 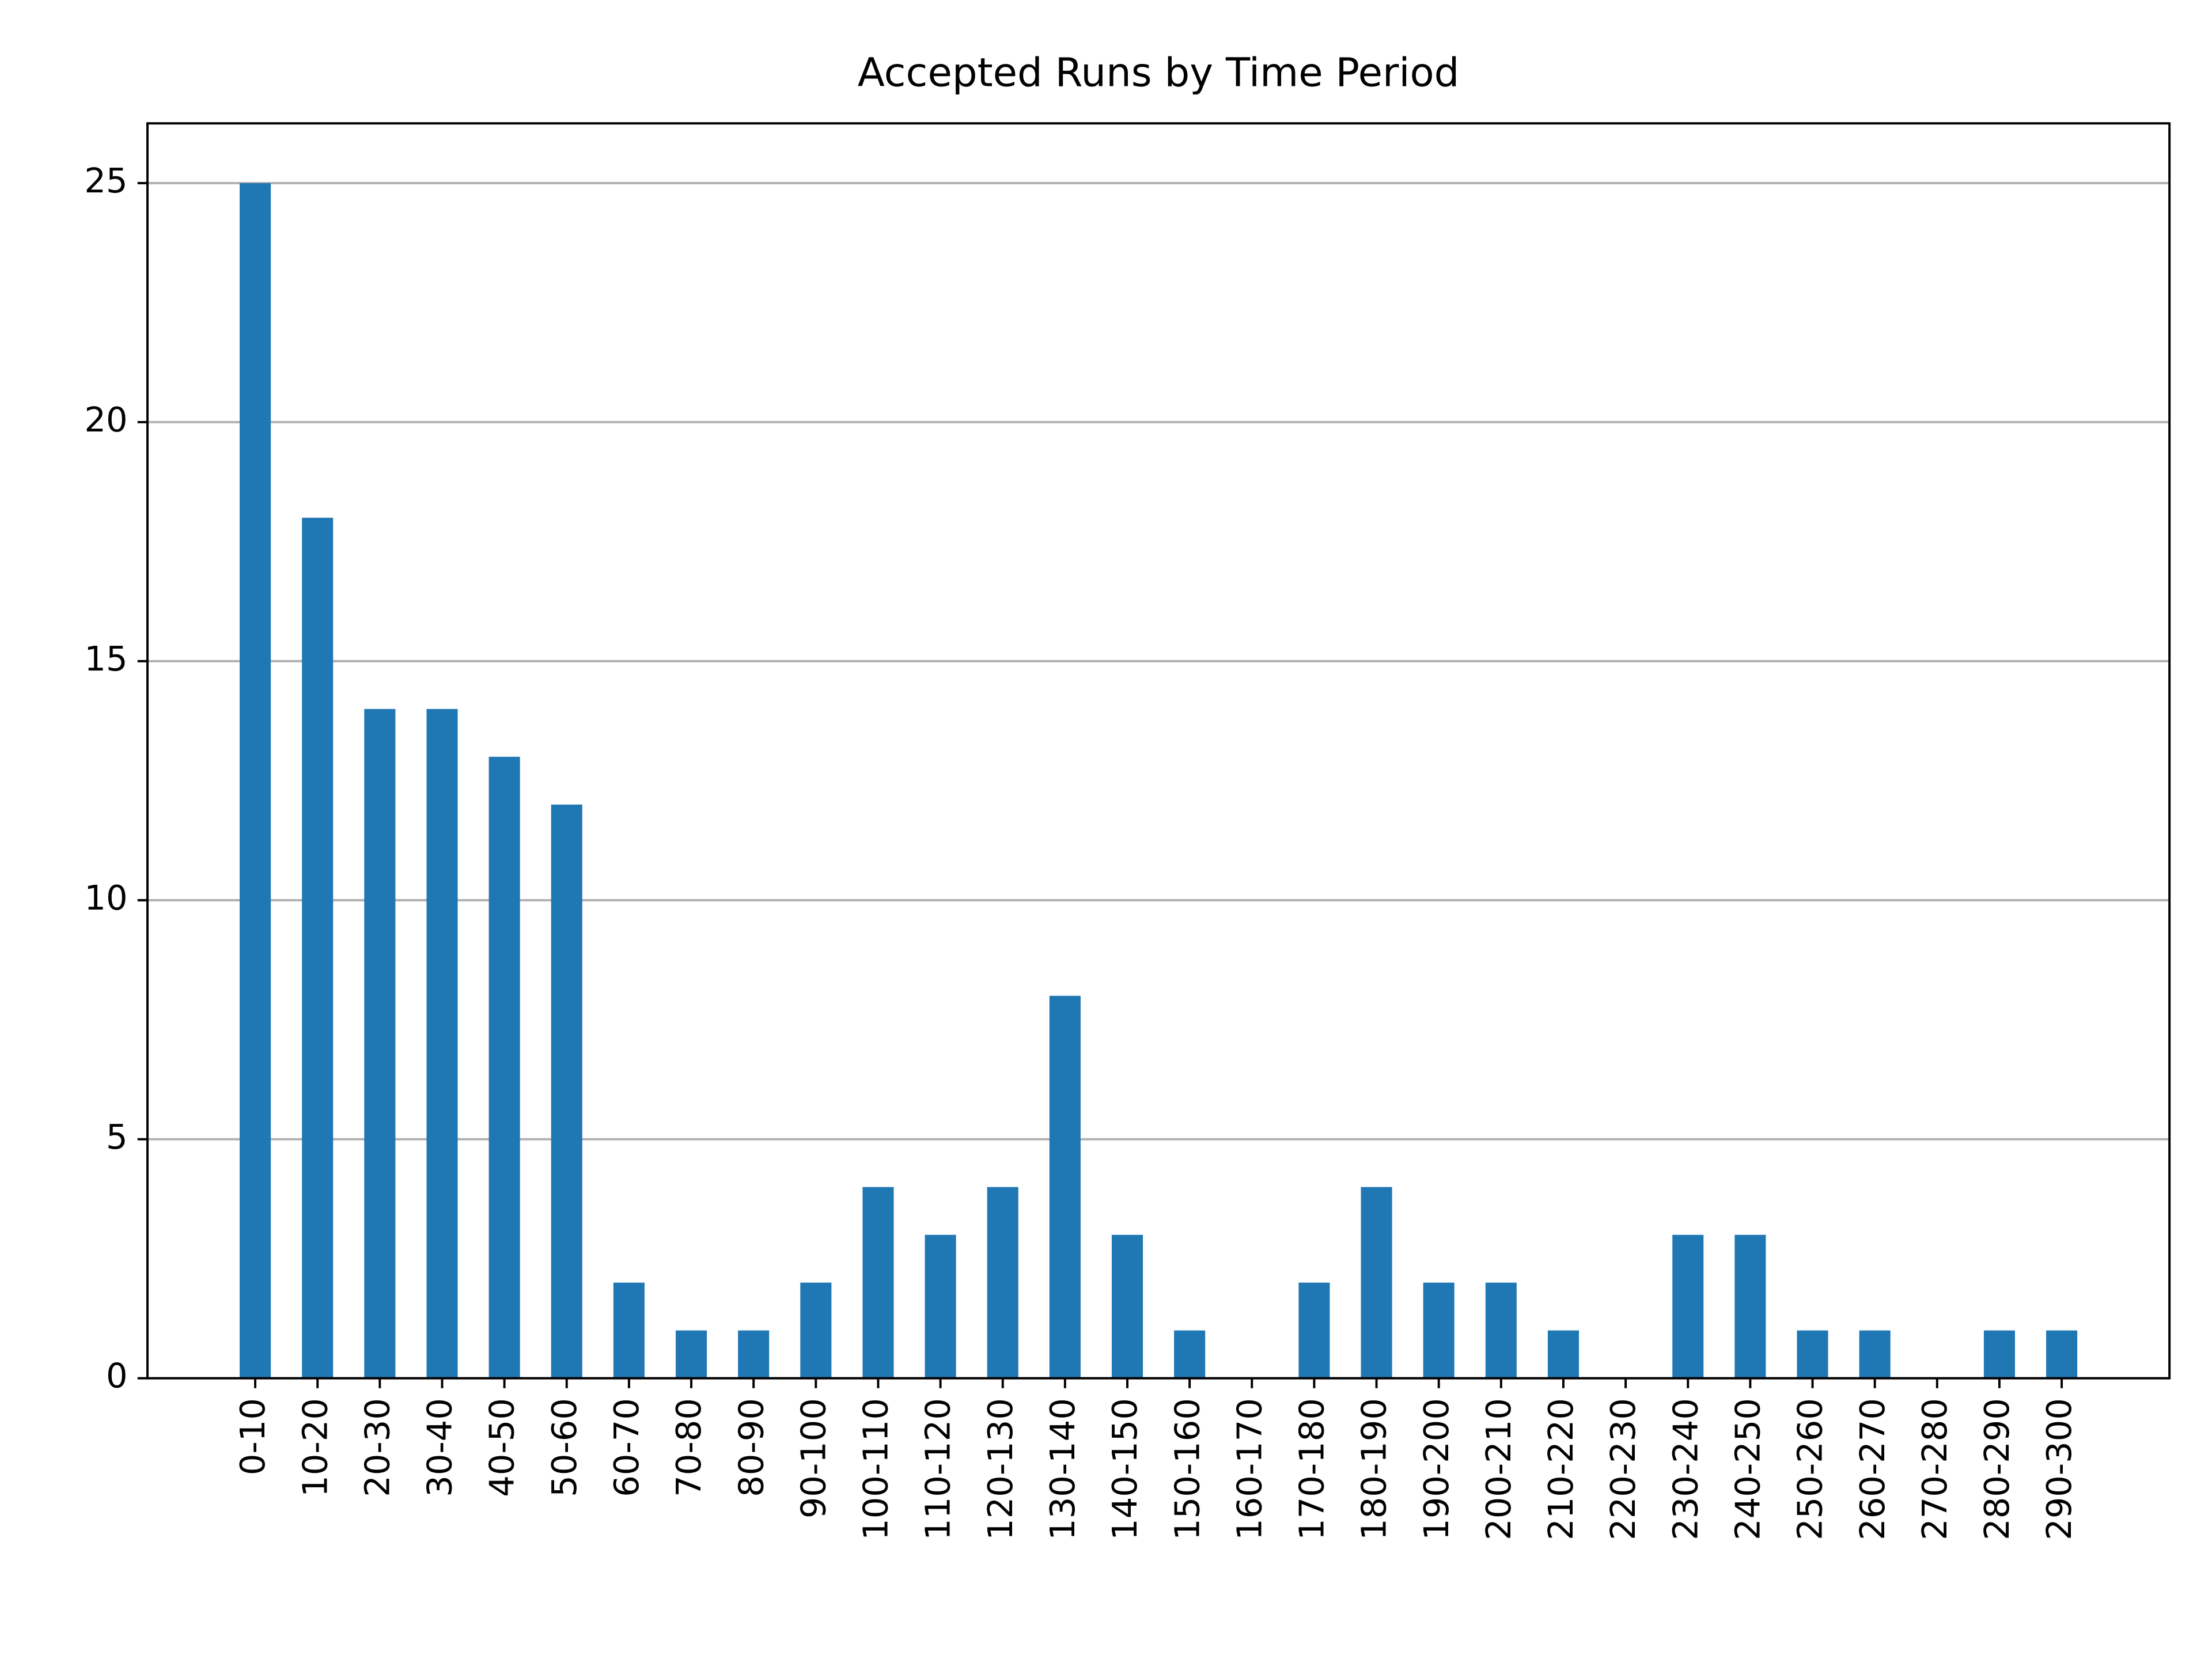 I want to click on x-tick-label: 140-150, so click(x=1125, y=1469).